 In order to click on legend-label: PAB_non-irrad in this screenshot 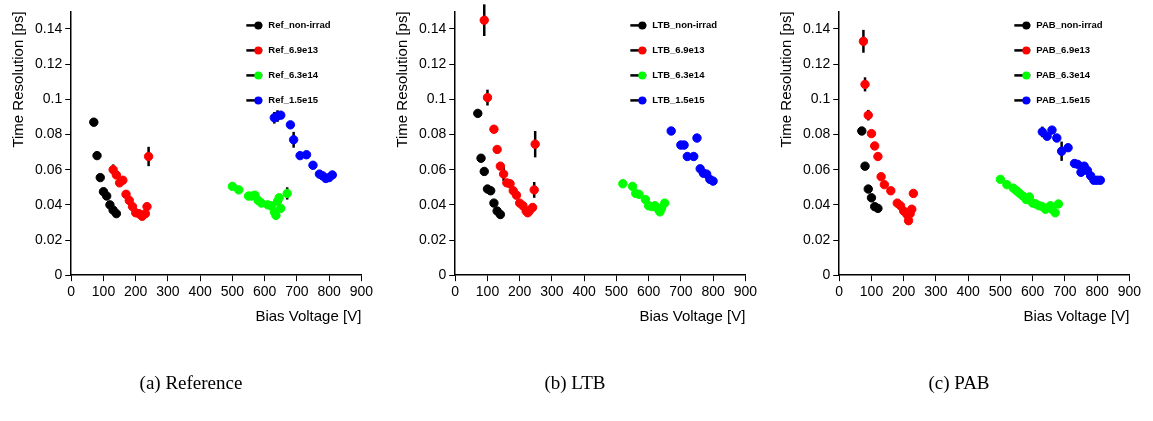, I will do `click(1069, 25)`.